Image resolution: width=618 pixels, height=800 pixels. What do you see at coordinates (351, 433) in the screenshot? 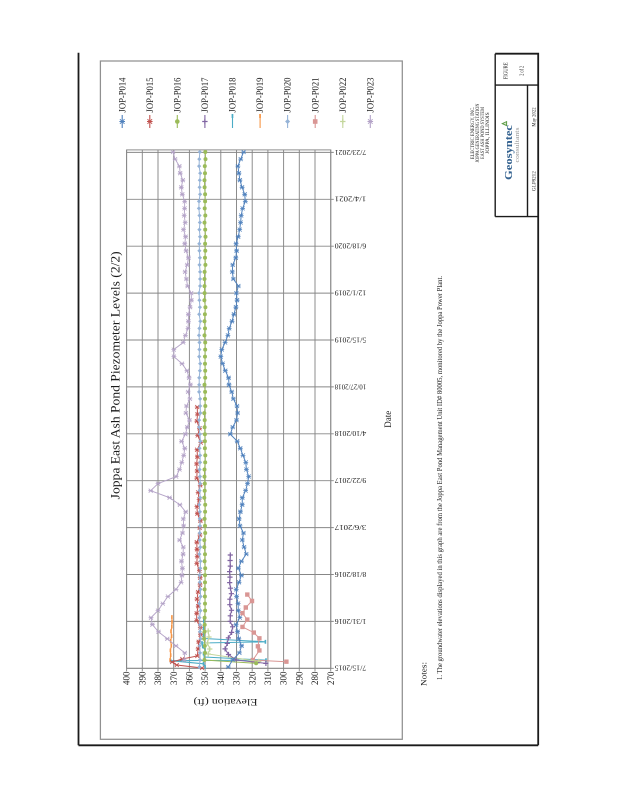
I see `svg-text: 4/10/2018` at bounding box center [351, 433].